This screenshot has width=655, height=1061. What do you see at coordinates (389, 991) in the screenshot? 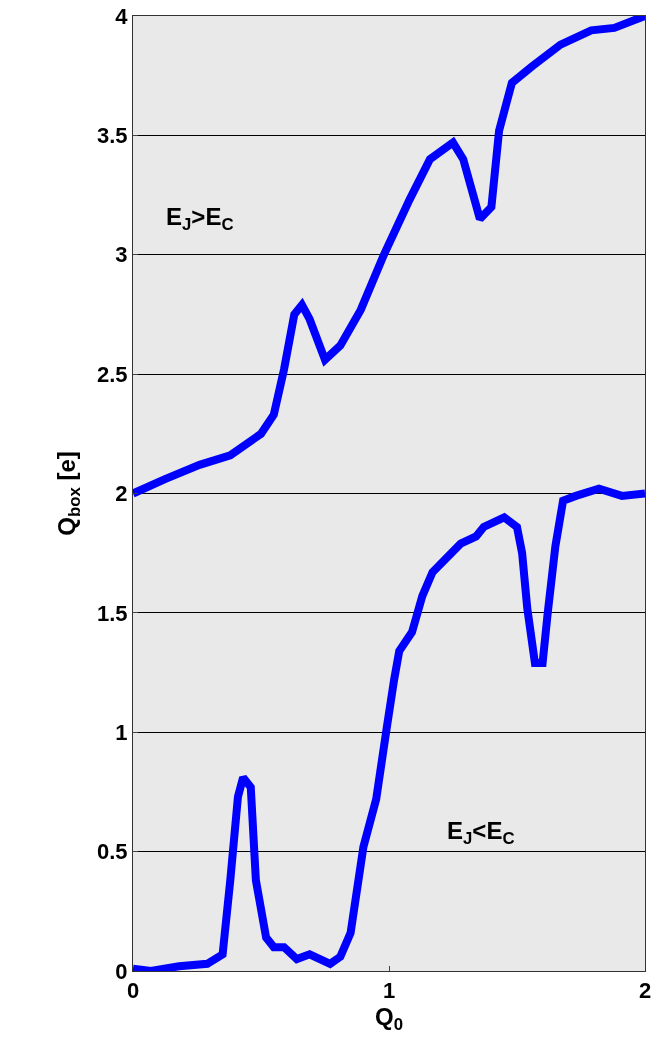
I see `x-tick-label: 1` at bounding box center [389, 991].